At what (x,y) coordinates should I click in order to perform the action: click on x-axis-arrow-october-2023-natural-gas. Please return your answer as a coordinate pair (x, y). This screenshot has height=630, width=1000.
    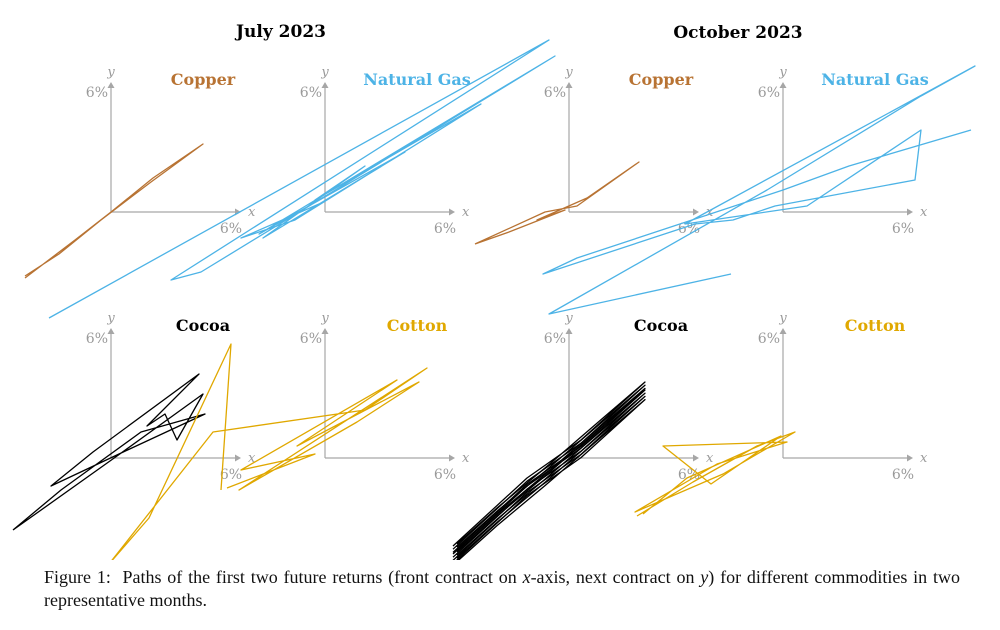
    Looking at the image, I should click on (910, 212).